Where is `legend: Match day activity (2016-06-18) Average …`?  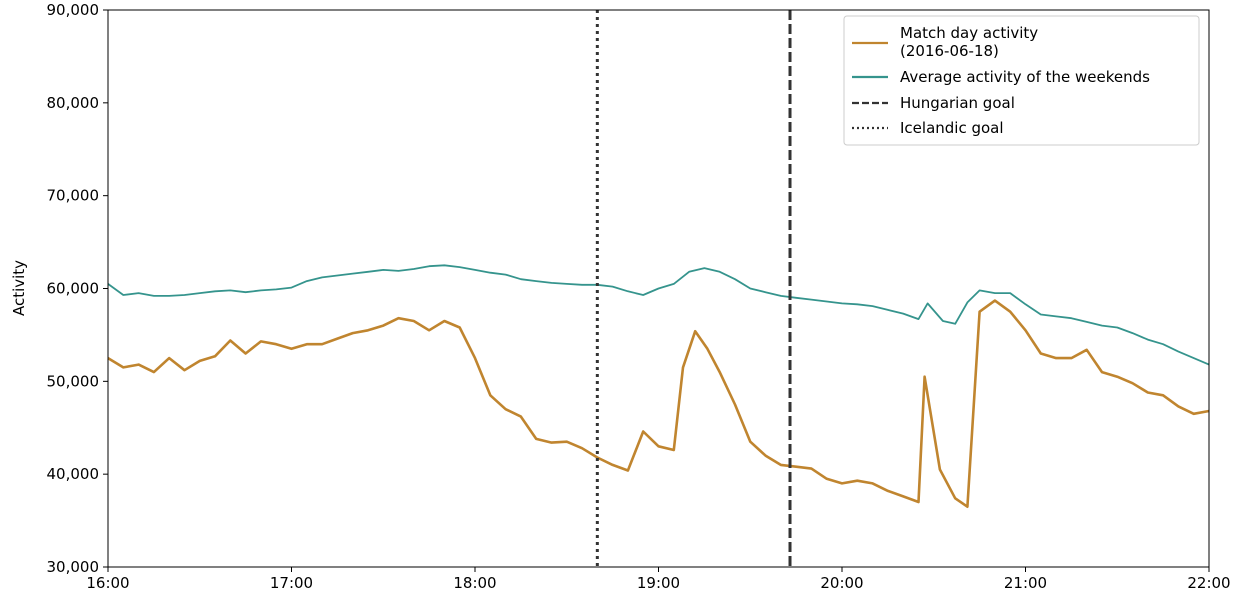 legend: Match day activity (2016-06-18) Average … is located at coordinates (1021, 80).